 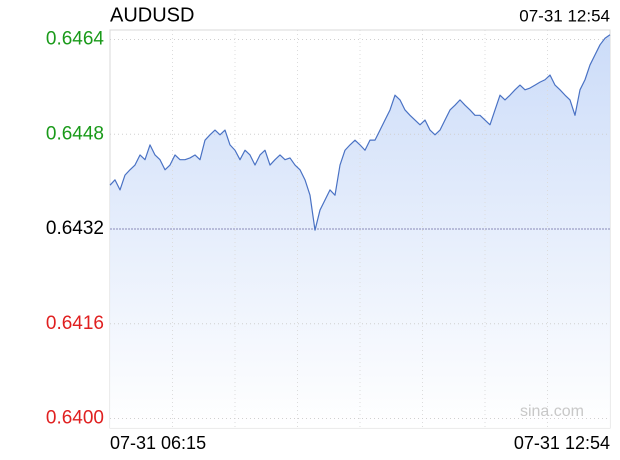 I want to click on x-tick-label: 07-31 06:15, so click(x=158, y=443).